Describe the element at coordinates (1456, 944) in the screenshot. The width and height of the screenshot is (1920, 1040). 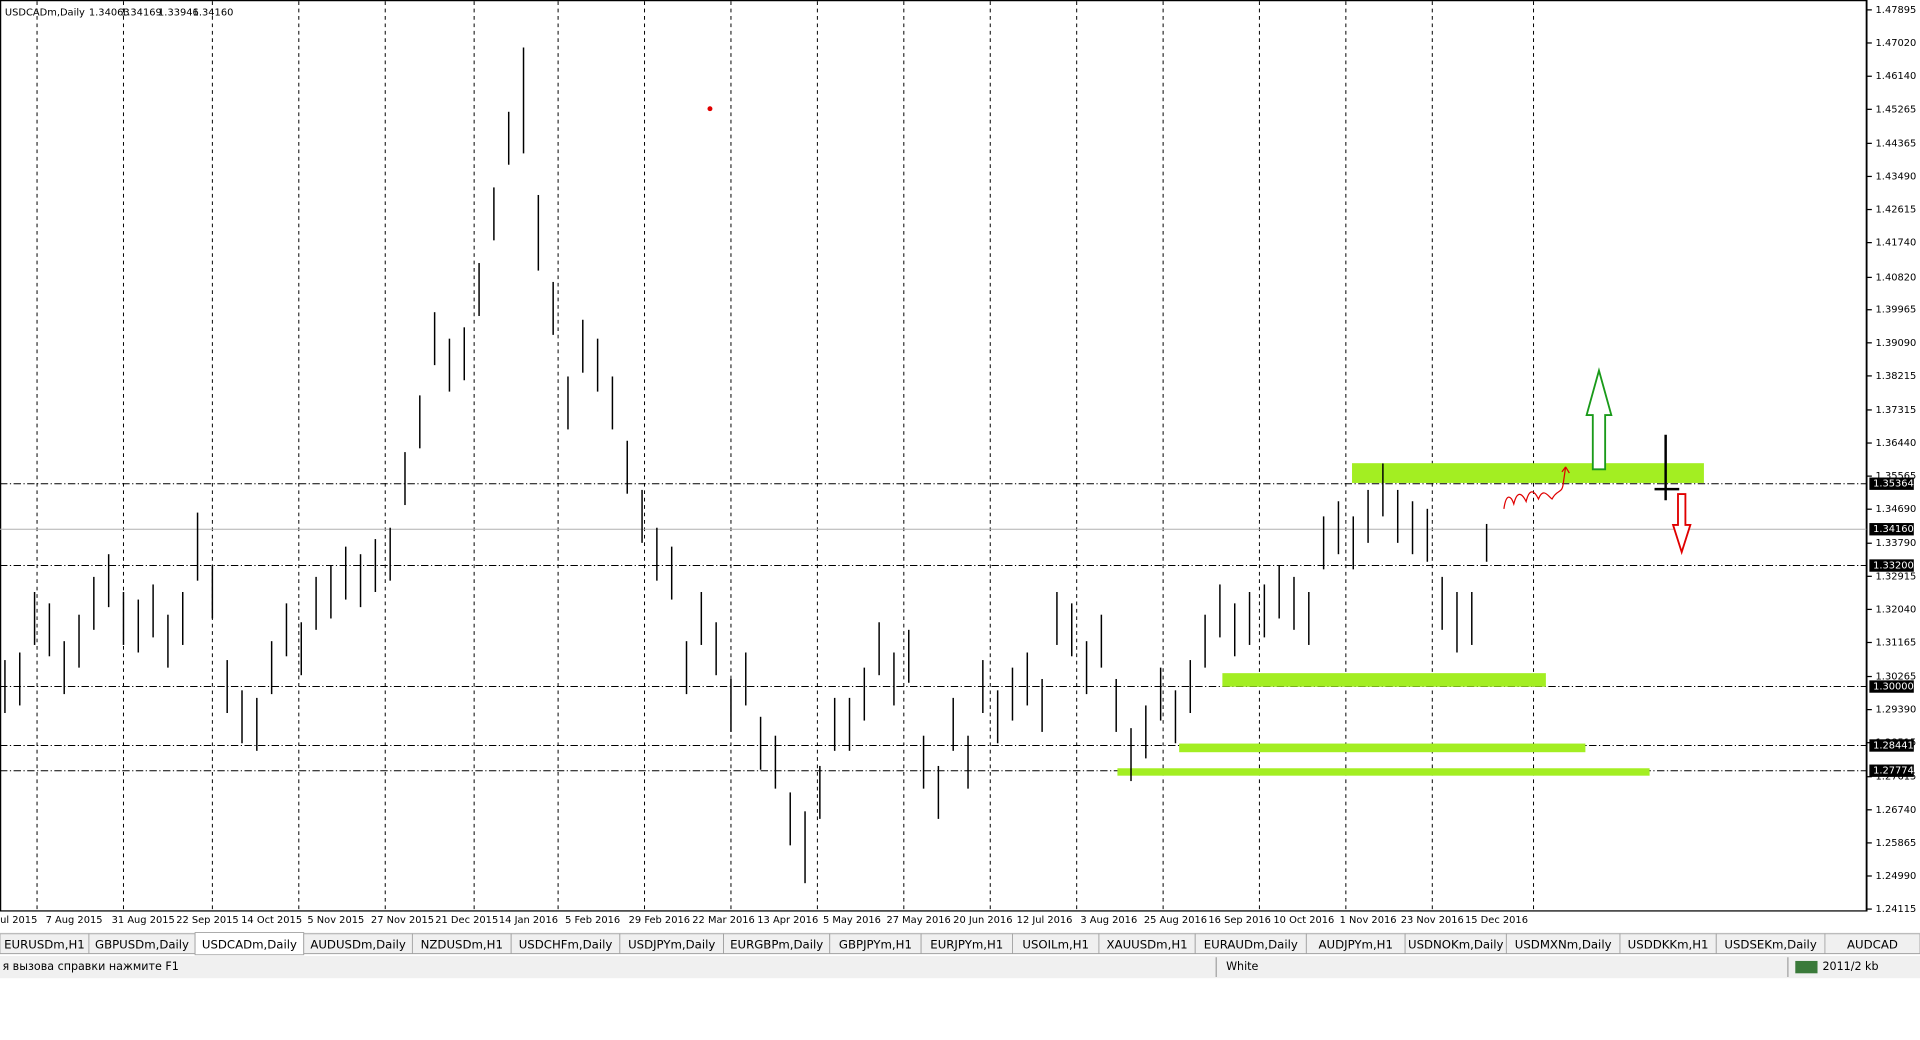
I see `tab-label: USDNOKm,Daily` at that location.